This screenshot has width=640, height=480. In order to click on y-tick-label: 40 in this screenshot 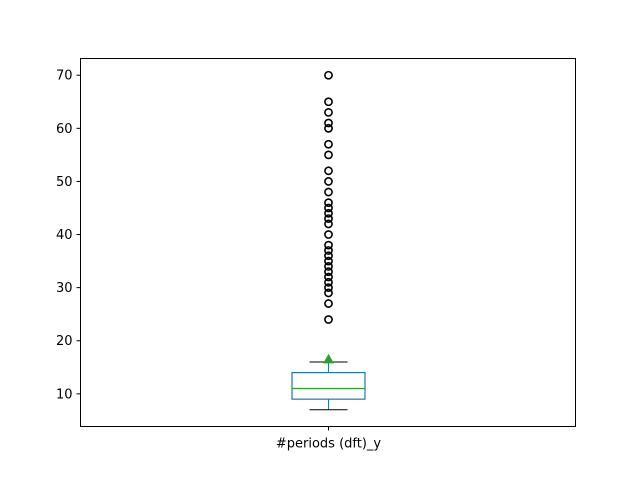, I will do `click(64, 235)`.